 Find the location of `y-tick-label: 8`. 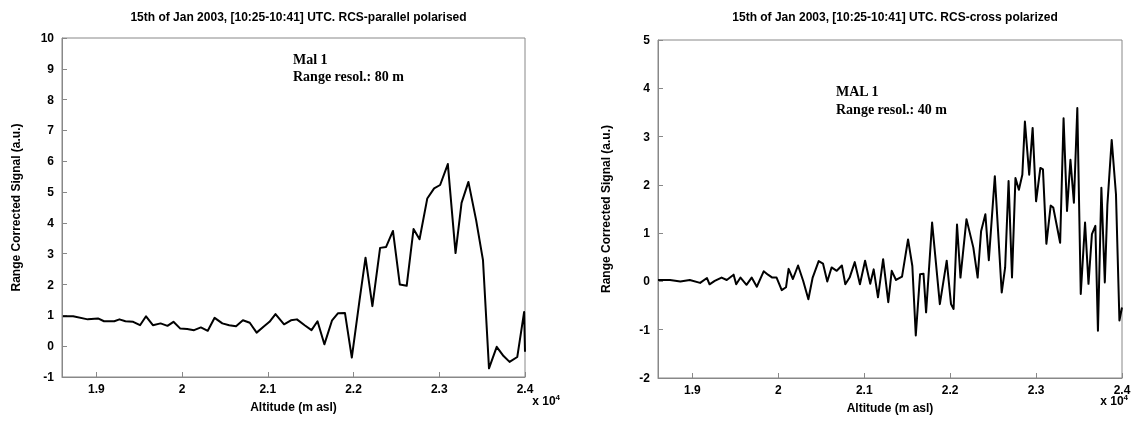

y-tick-label: 8 is located at coordinates (51, 99).